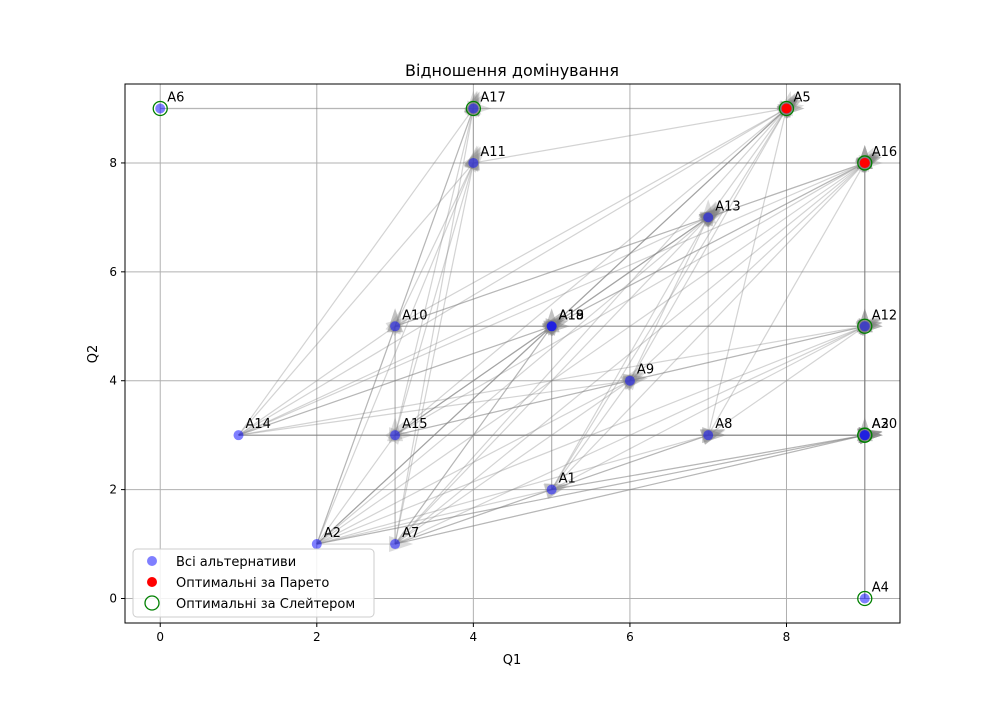  Describe the element at coordinates (258, 424) in the screenshot. I see `point-label: A14` at that location.